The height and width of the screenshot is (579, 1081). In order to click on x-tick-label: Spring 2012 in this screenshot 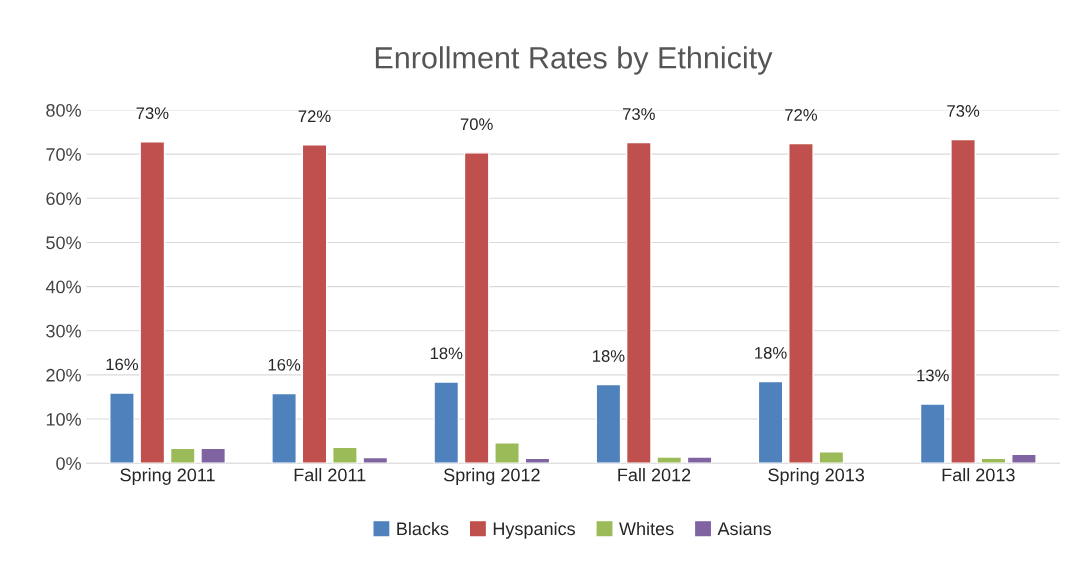, I will do `click(491, 476)`.